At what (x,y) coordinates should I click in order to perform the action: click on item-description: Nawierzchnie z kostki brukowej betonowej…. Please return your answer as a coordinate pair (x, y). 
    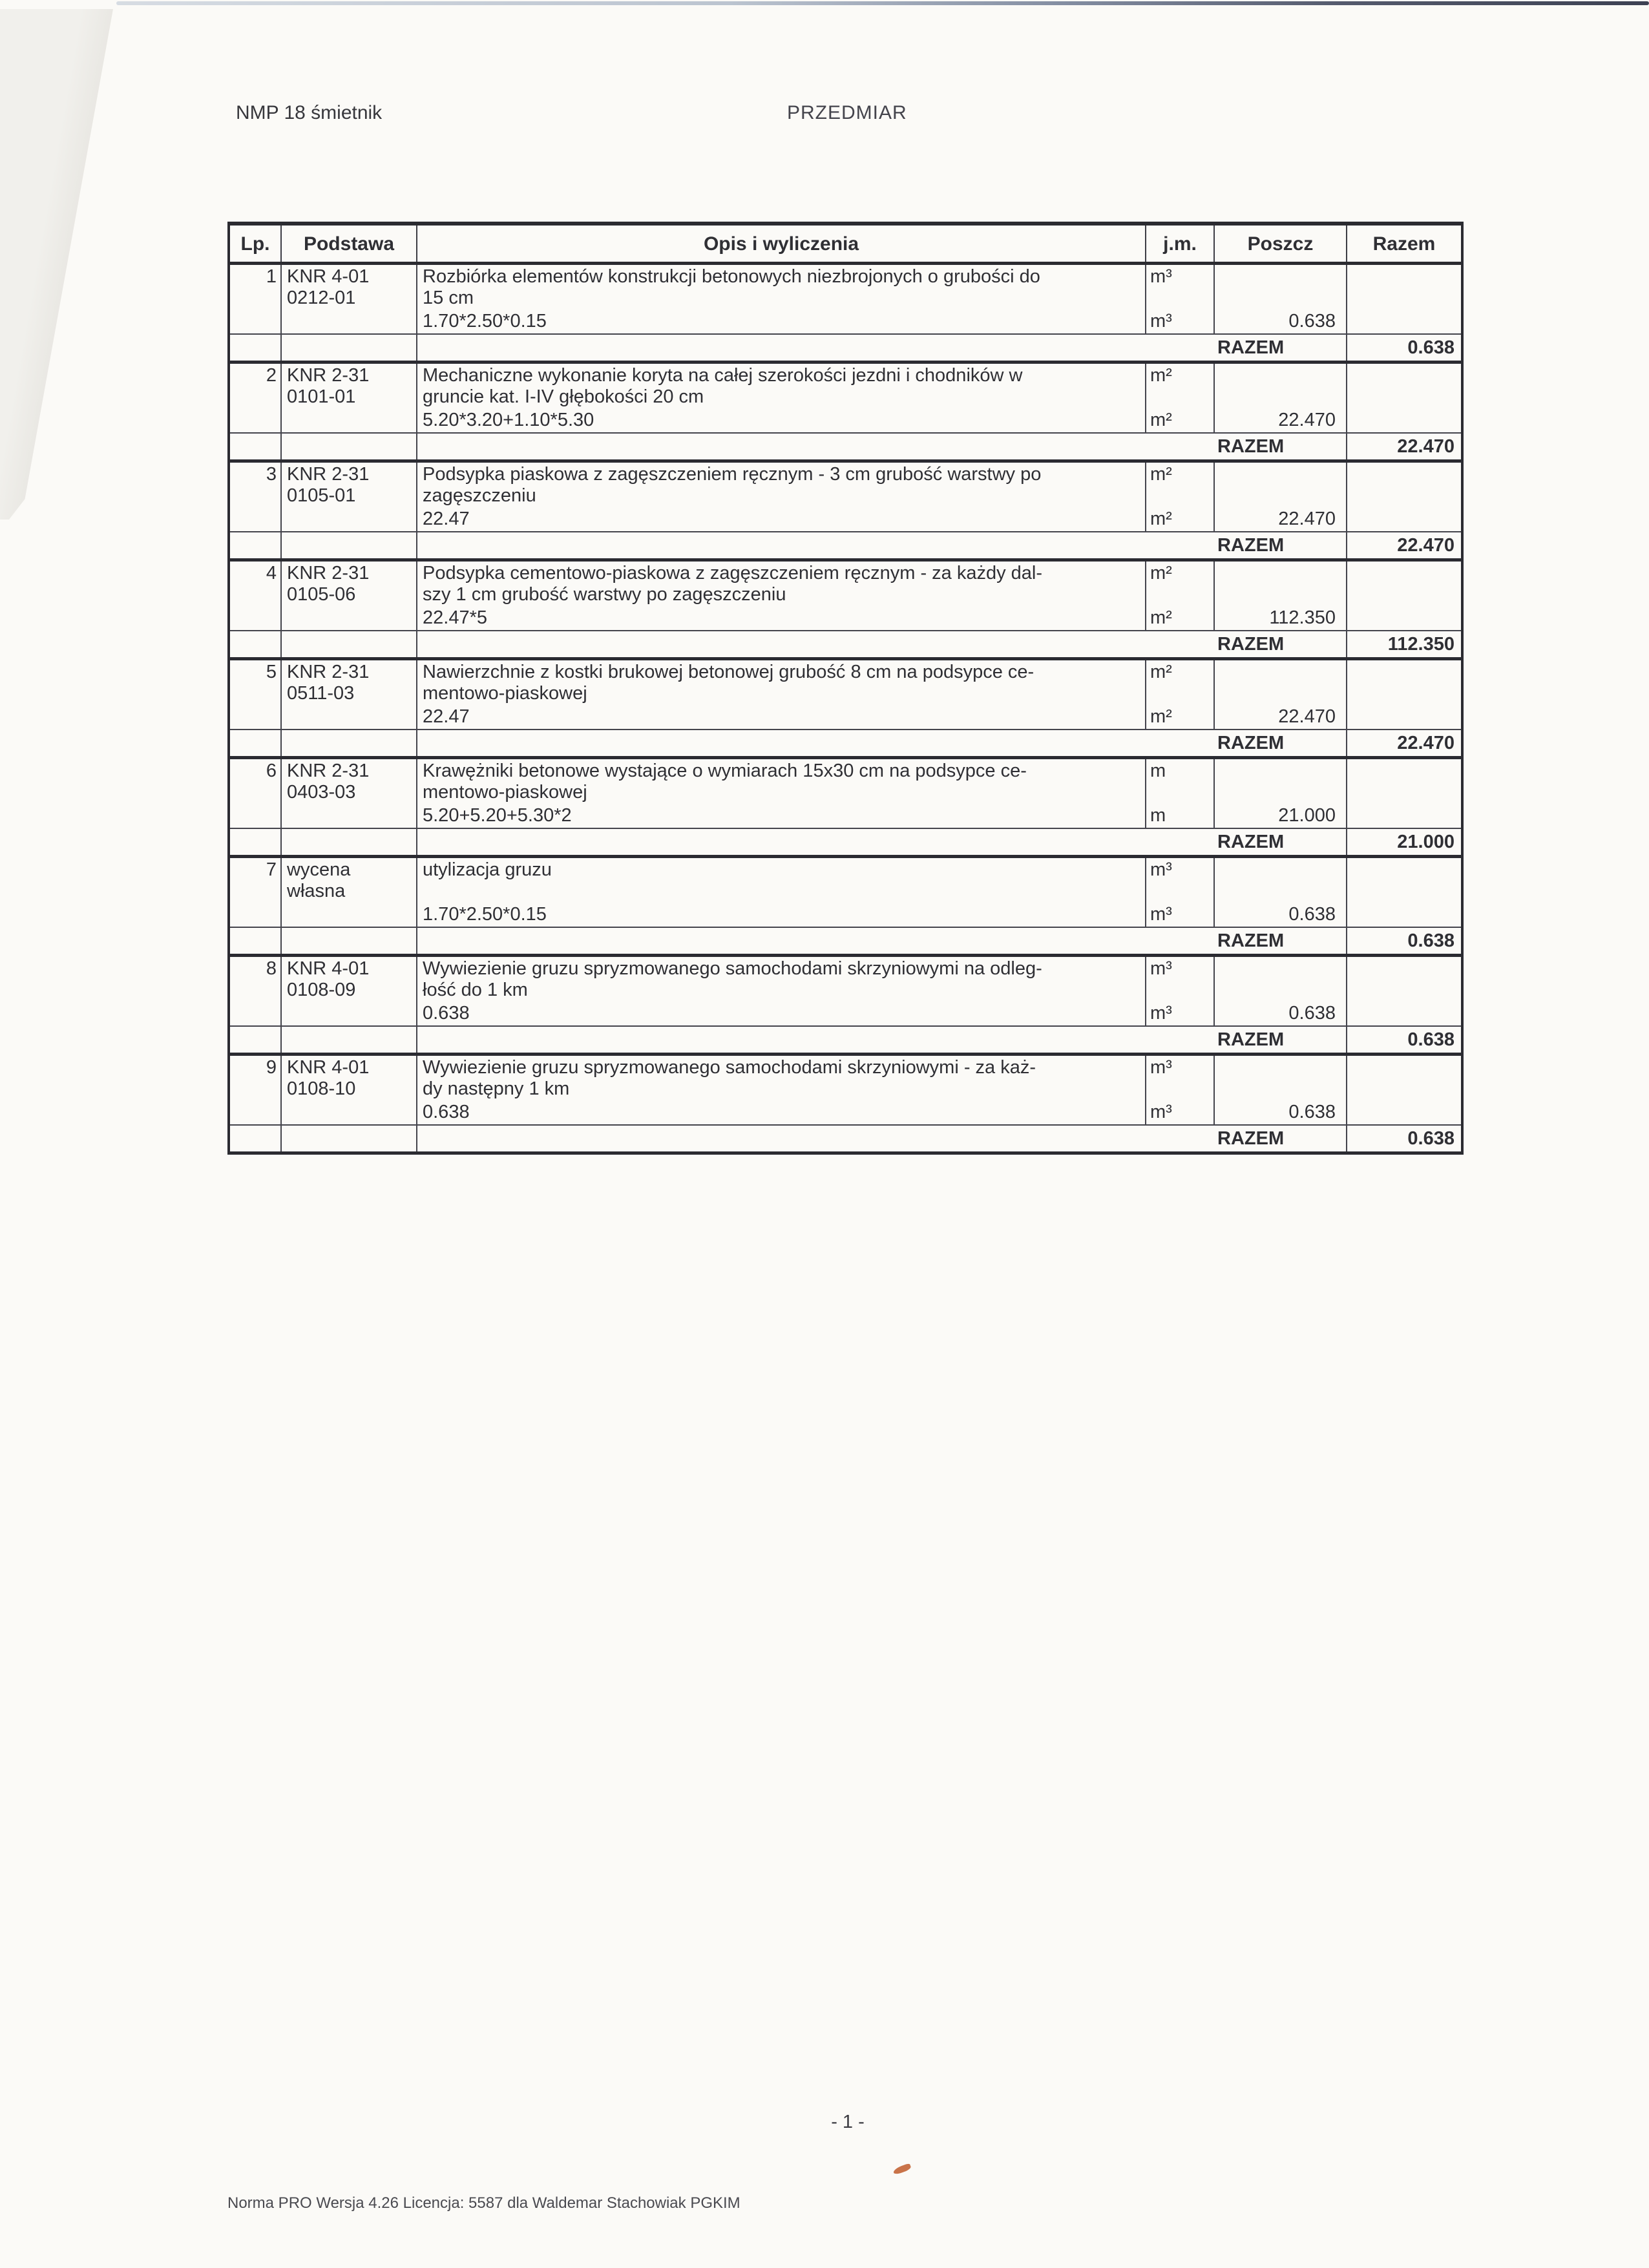
    Looking at the image, I should click on (782, 683).